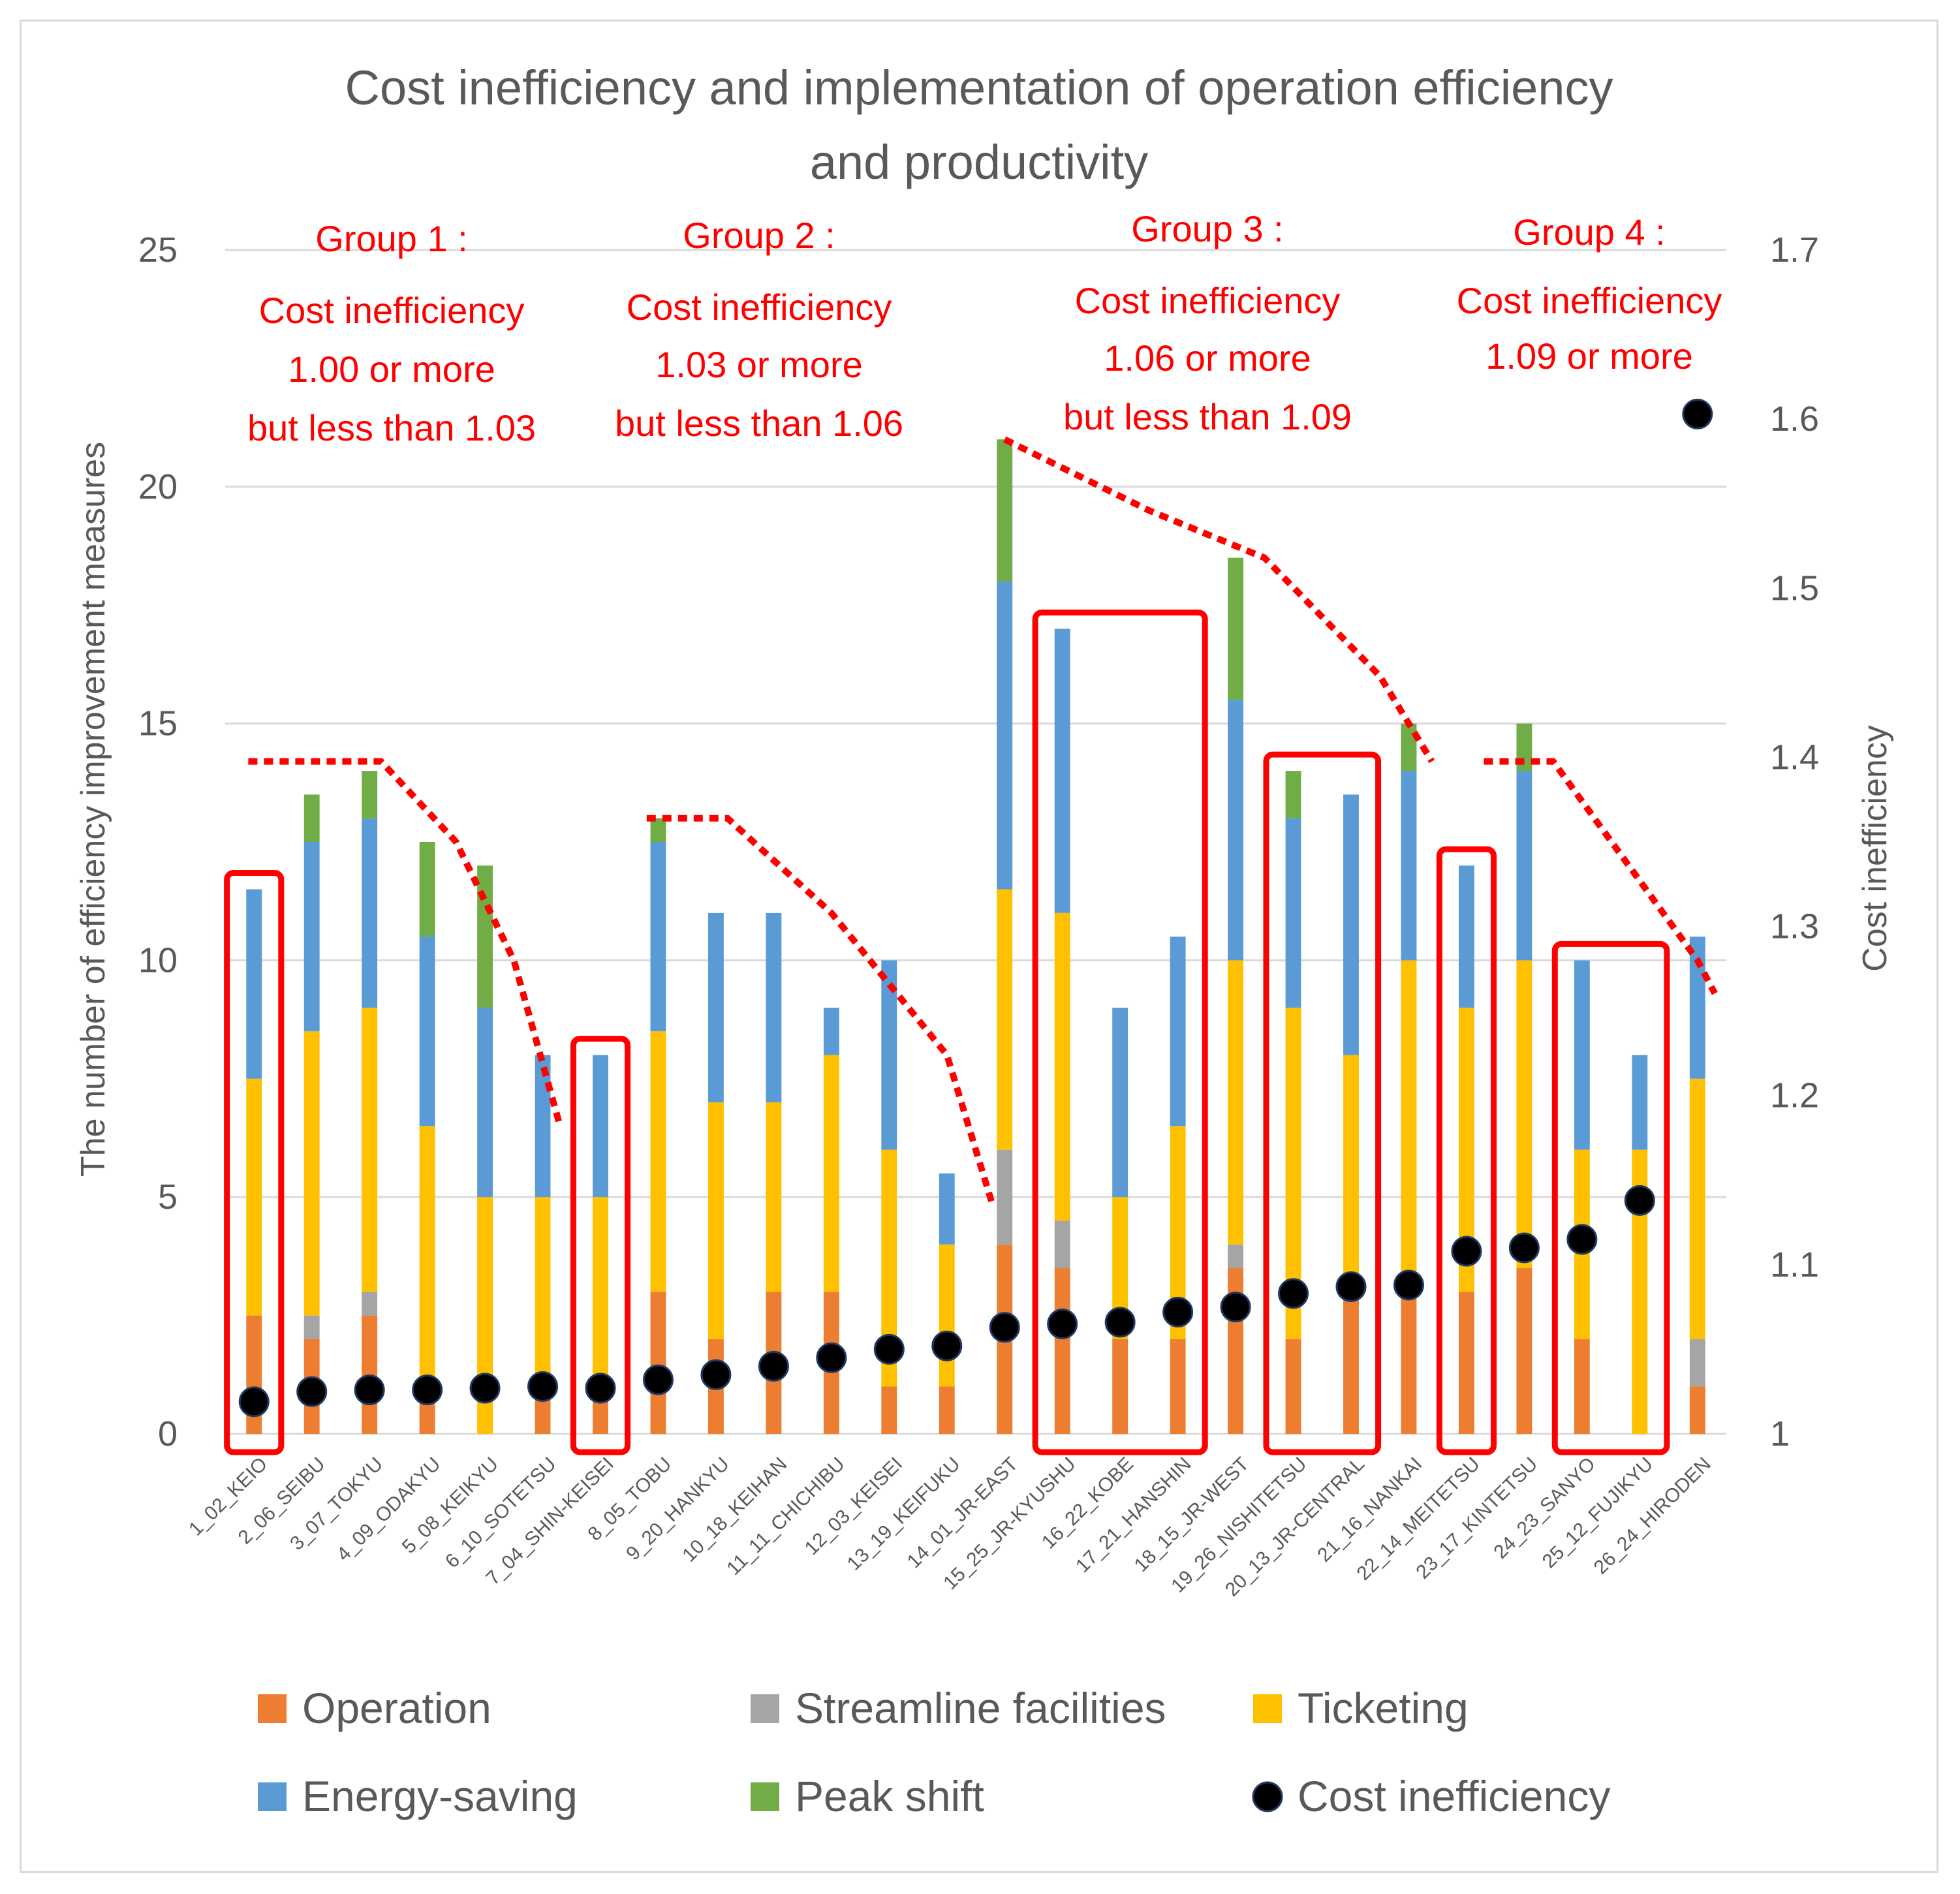 The height and width of the screenshot is (1894, 1960). I want to click on y2-tick-label: 1.6, so click(1794, 419).